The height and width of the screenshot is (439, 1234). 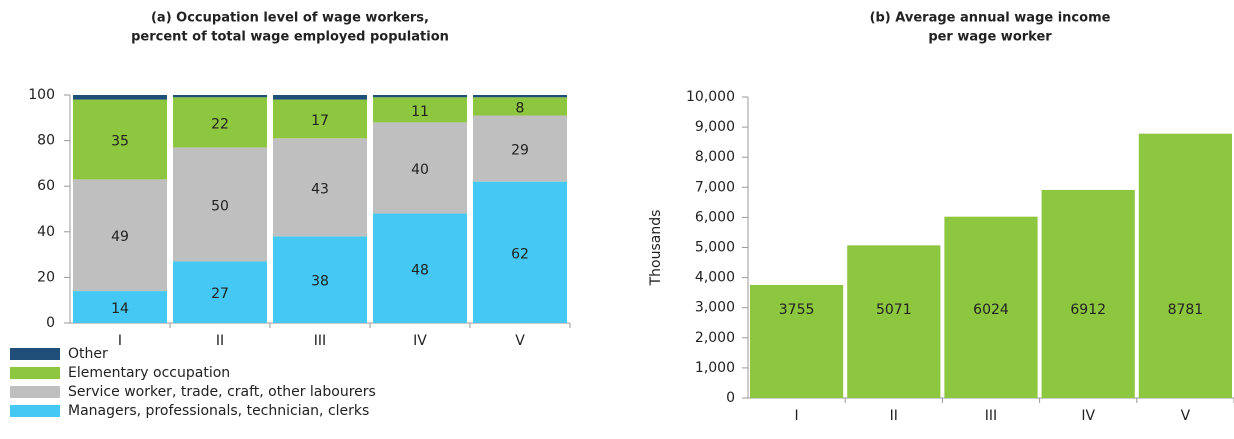 What do you see at coordinates (656, 248) in the screenshot?
I see `y-axis-label: Thousands` at bounding box center [656, 248].